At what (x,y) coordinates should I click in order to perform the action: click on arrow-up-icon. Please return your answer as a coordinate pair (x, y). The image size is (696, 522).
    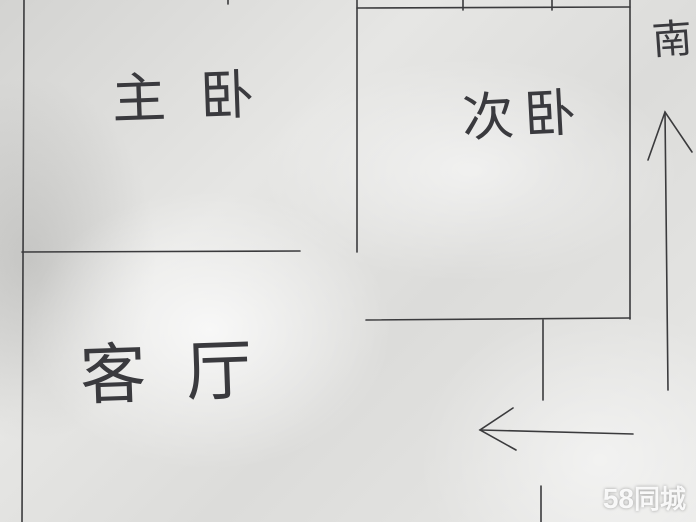
    Looking at the image, I should click on (670, 250).